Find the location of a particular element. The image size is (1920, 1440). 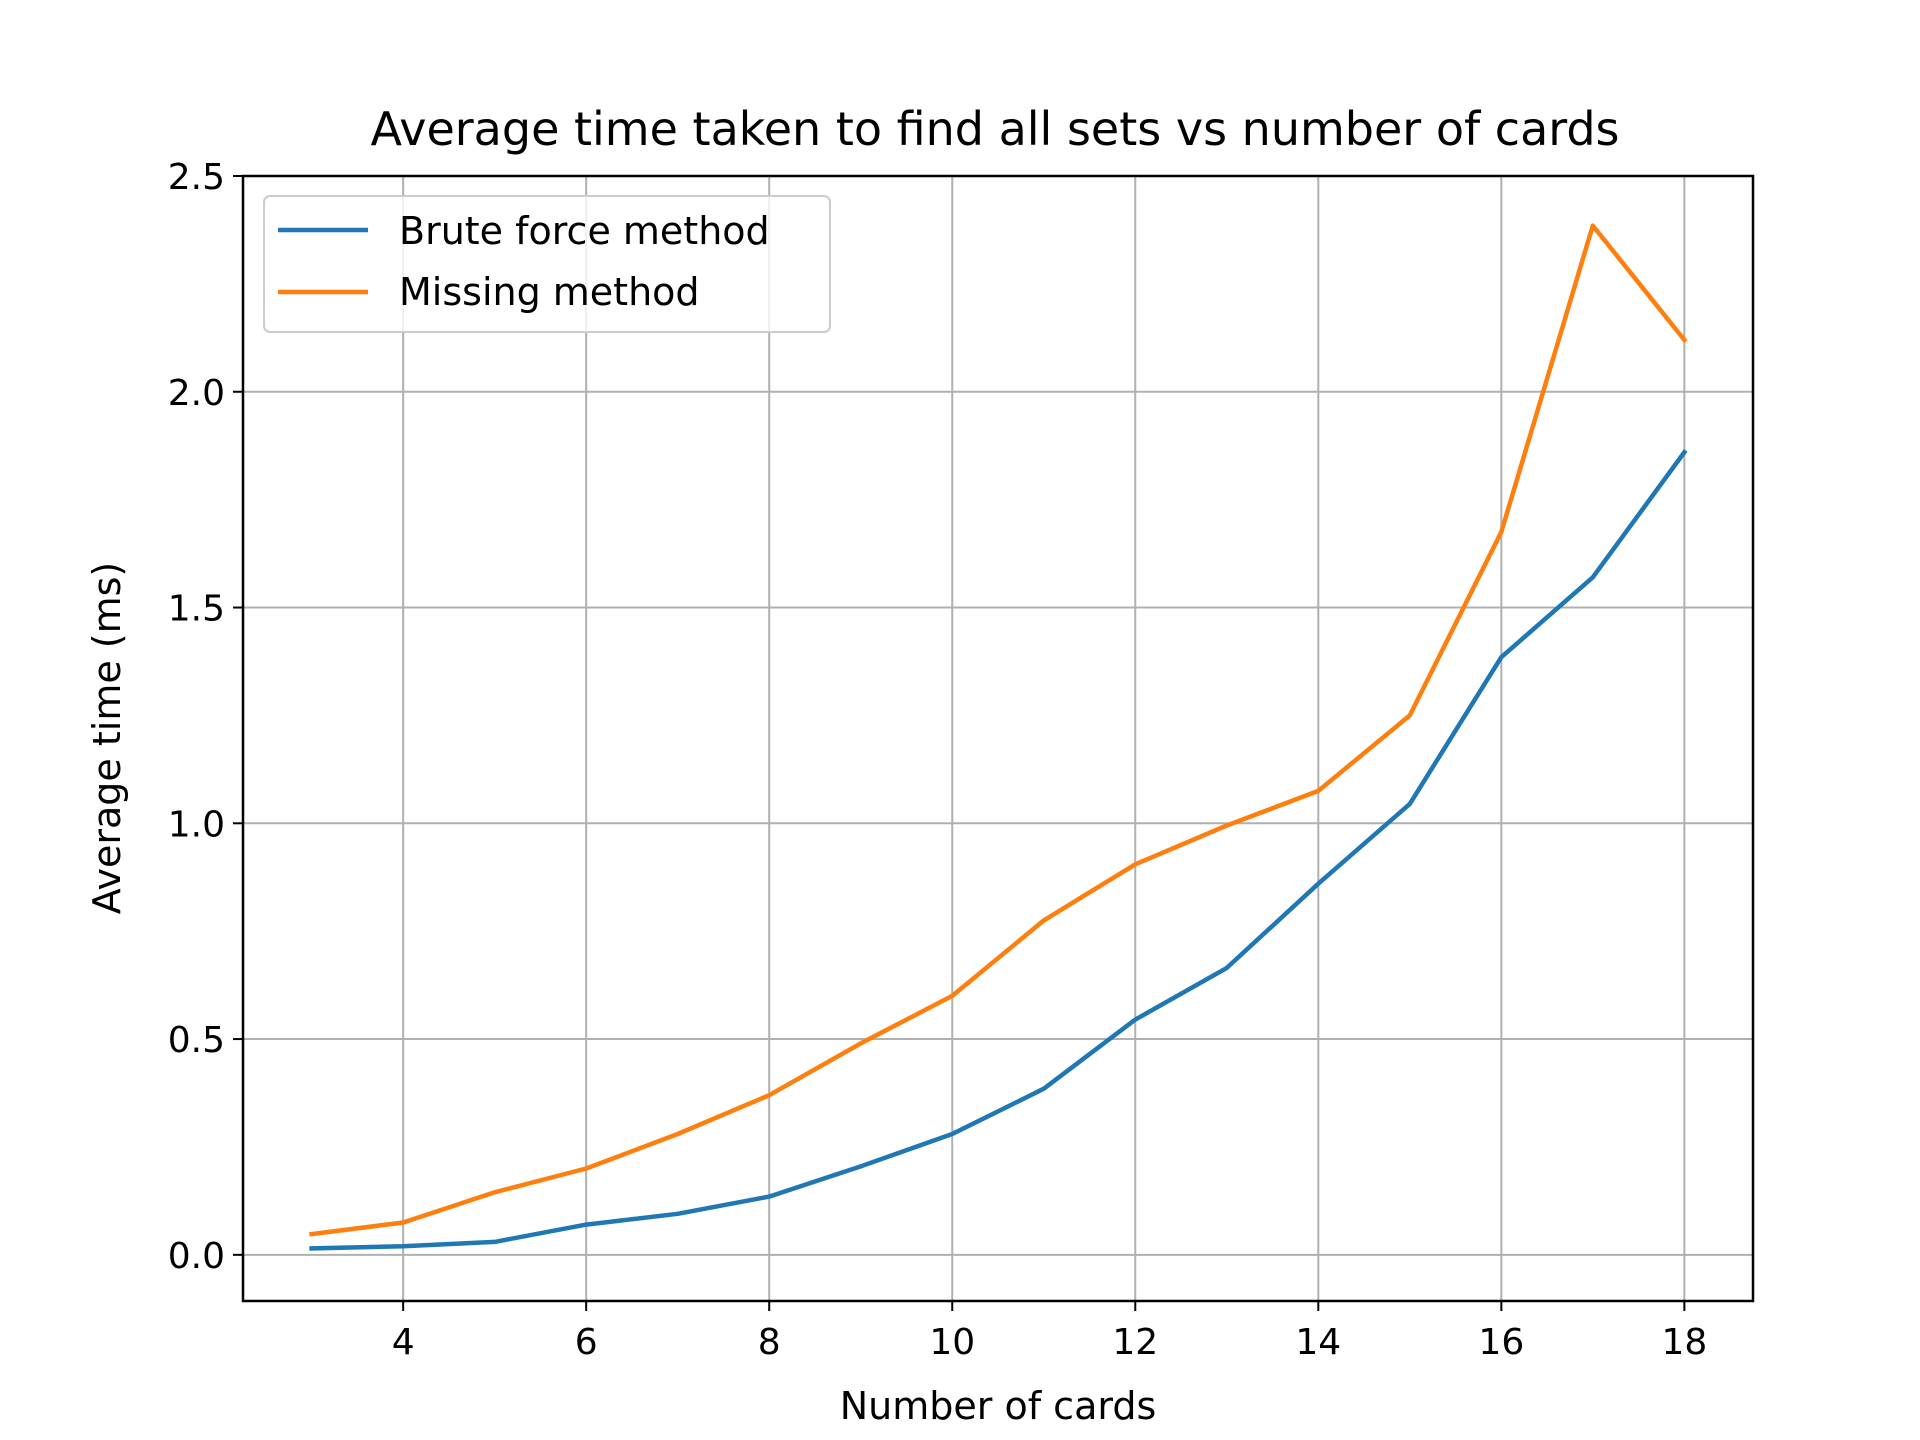

y-axis-label: Average time (ms) is located at coordinates (107, 738).